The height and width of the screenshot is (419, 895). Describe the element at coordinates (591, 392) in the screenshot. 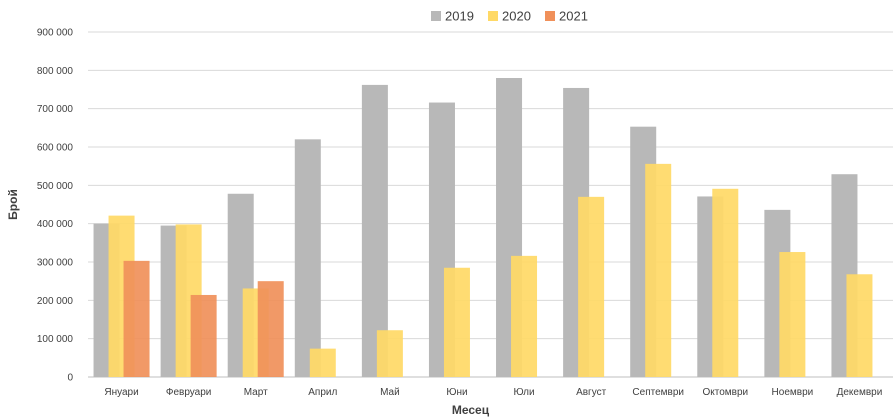

I see `x-tick-label: Август` at that location.